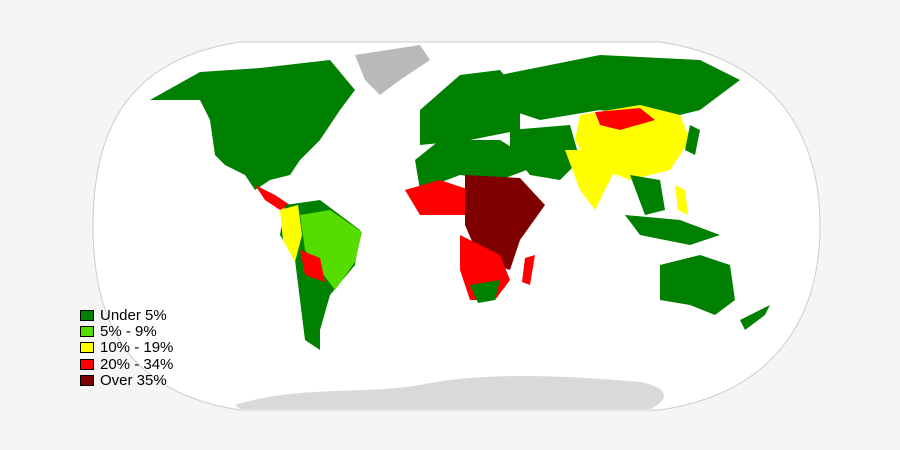 This screenshot has width=900, height=450. Describe the element at coordinates (625, 119) in the screenshot. I see `mongolia` at that location.